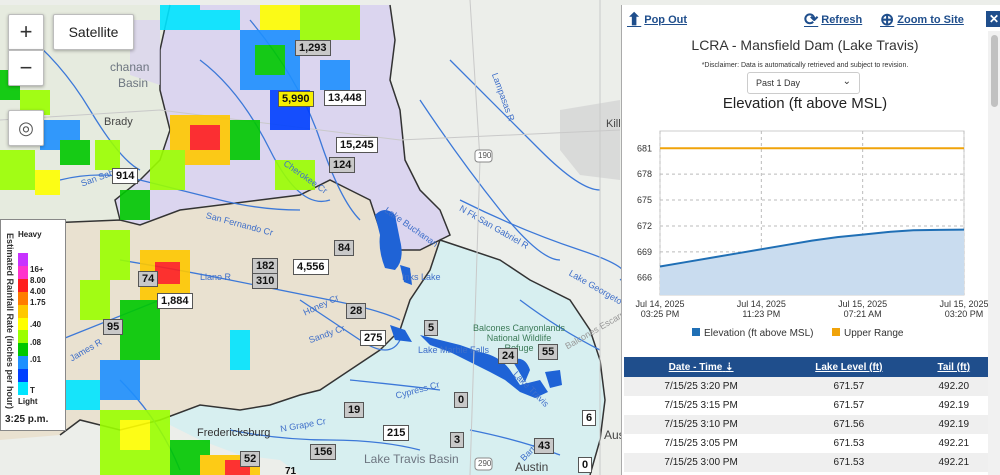  What do you see at coordinates (701, 367) in the screenshot?
I see `column-header-date-time: Date - Time ⇣` at bounding box center [701, 367].